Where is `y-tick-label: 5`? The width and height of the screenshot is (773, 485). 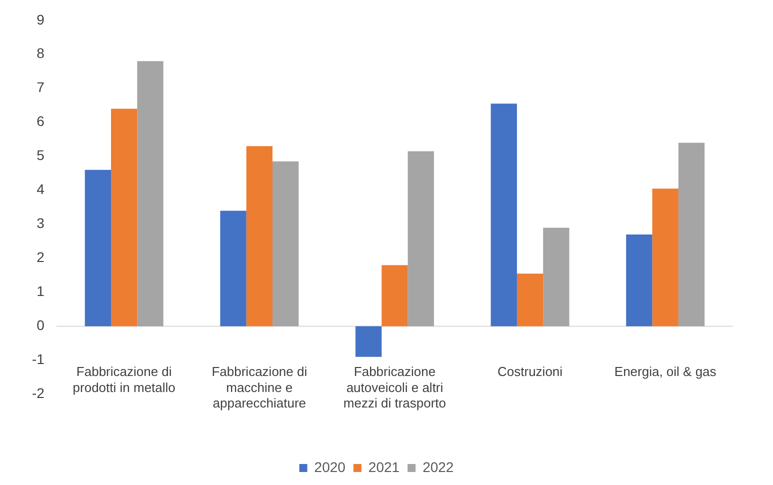 y-tick-label: 5 is located at coordinates (40, 155).